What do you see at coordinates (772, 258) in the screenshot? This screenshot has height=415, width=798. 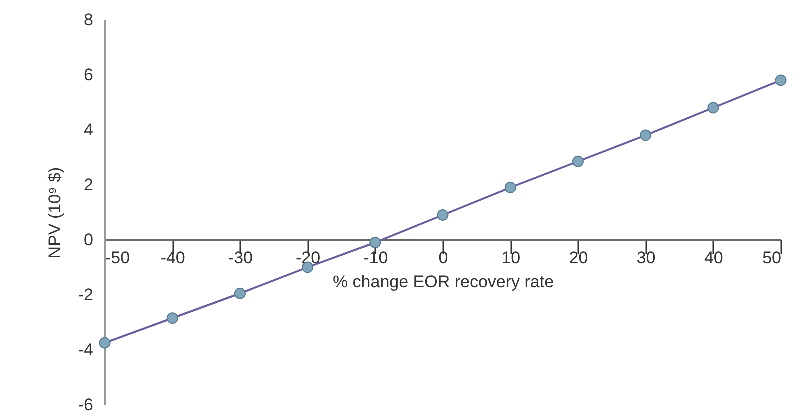 I see `x-tick-label: 50` at bounding box center [772, 258].